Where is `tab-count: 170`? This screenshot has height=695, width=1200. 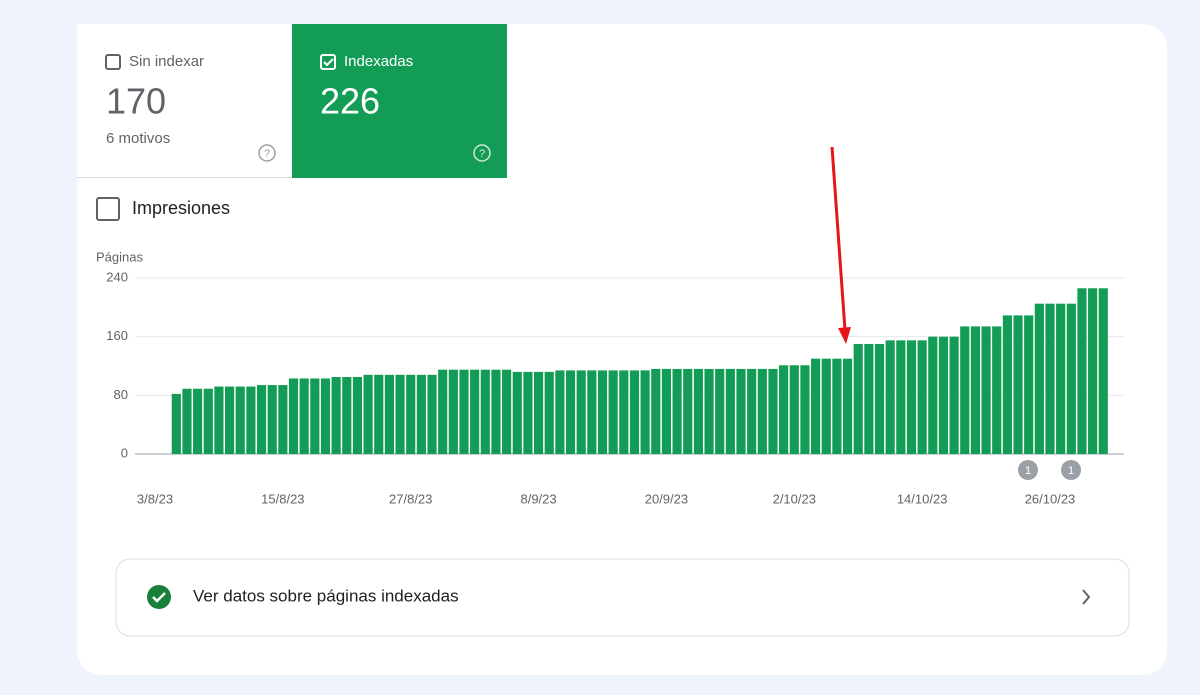 tab-count: 170 is located at coordinates (136, 101).